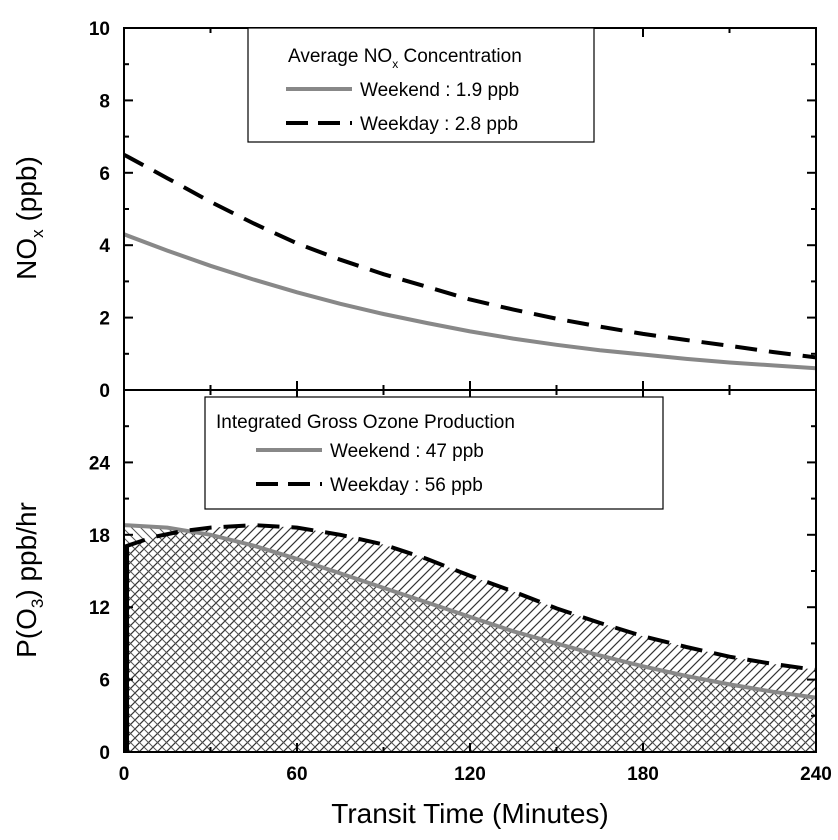 The image size is (838, 840). What do you see at coordinates (439, 124) in the screenshot?
I see `top-legend-weekday-label: Weekday : 2.8 ppb` at bounding box center [439, 124].